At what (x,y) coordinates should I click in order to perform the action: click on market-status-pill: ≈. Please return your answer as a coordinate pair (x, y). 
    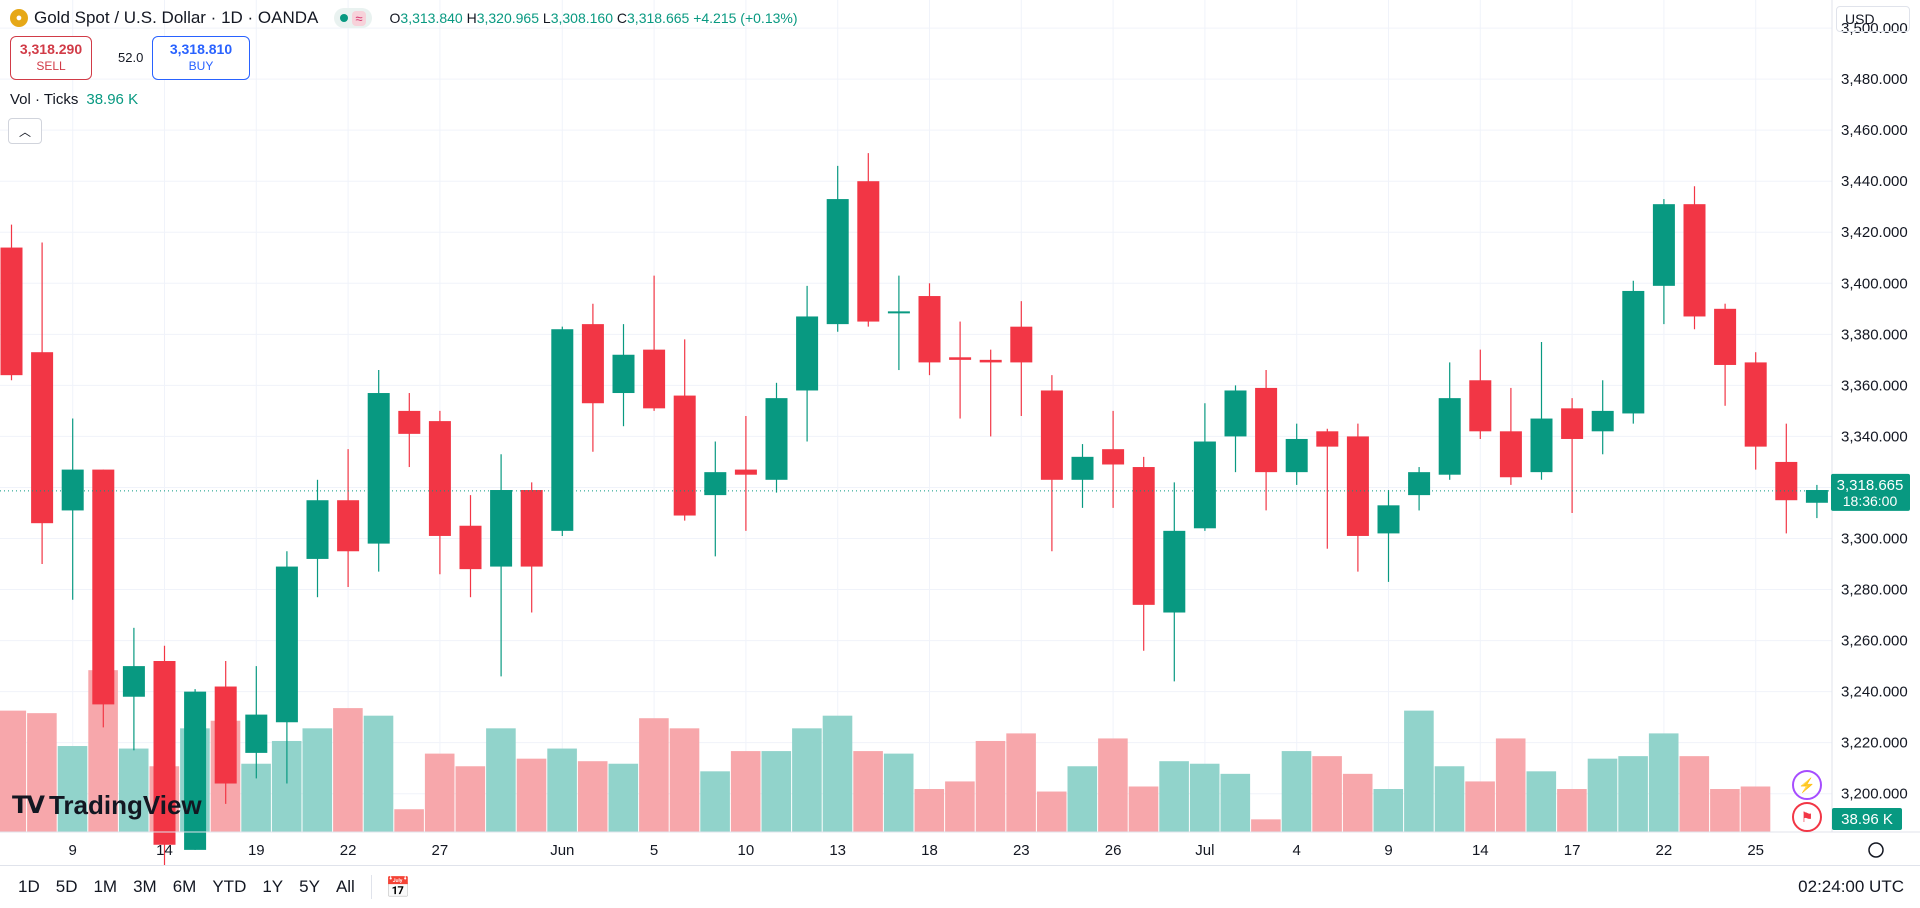
    Looking at the image, I should click on (353, 18).